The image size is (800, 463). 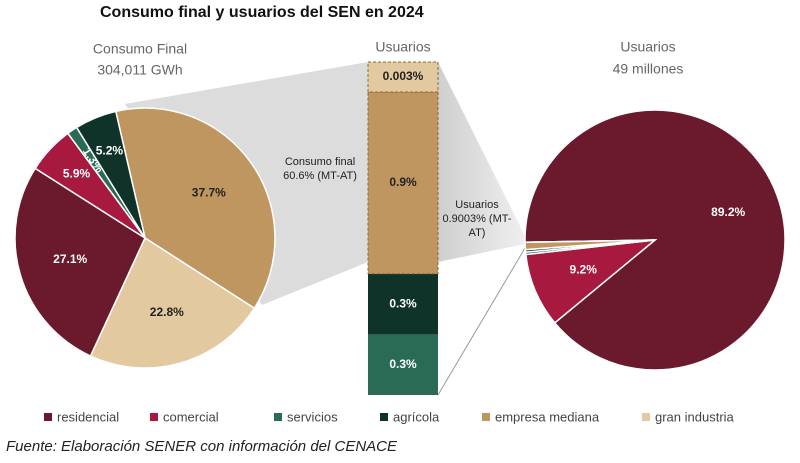 What do you see at coordinates (312, 416) in the screenshot?
I see `legend-label: servicios` at bounding box center [312, 416].